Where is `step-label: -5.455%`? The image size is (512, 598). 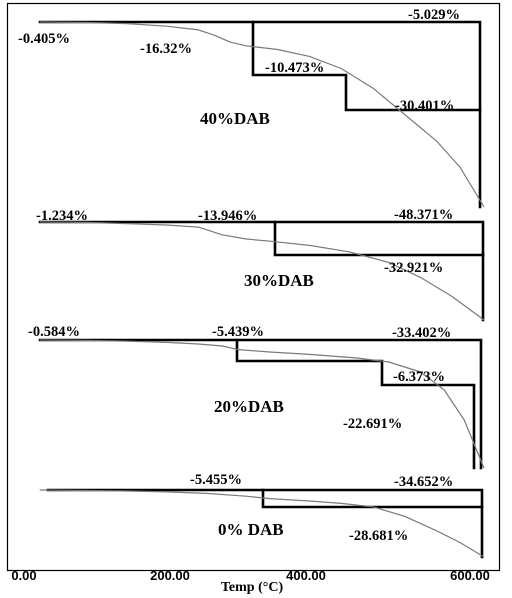
step-label: -5.455% is located at coordinates (216, 480).